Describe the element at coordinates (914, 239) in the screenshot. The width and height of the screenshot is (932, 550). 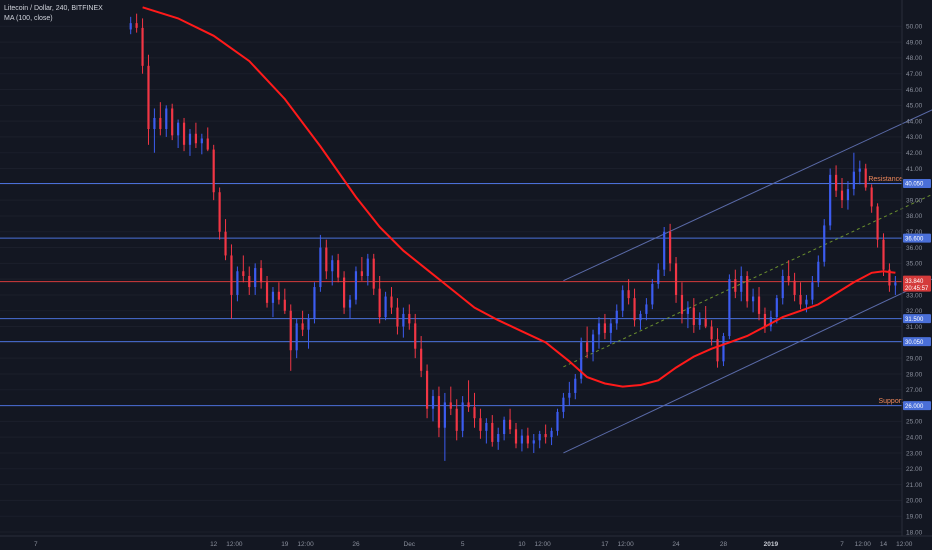
I see `level-price-tag-text: 36.600` at that location.